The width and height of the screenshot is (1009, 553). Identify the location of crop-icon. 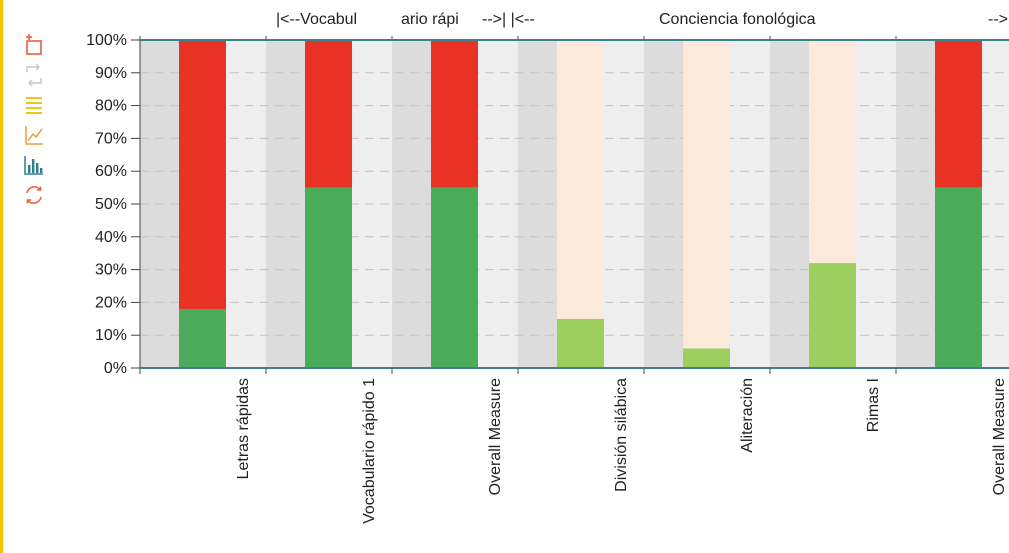
(34, 45).